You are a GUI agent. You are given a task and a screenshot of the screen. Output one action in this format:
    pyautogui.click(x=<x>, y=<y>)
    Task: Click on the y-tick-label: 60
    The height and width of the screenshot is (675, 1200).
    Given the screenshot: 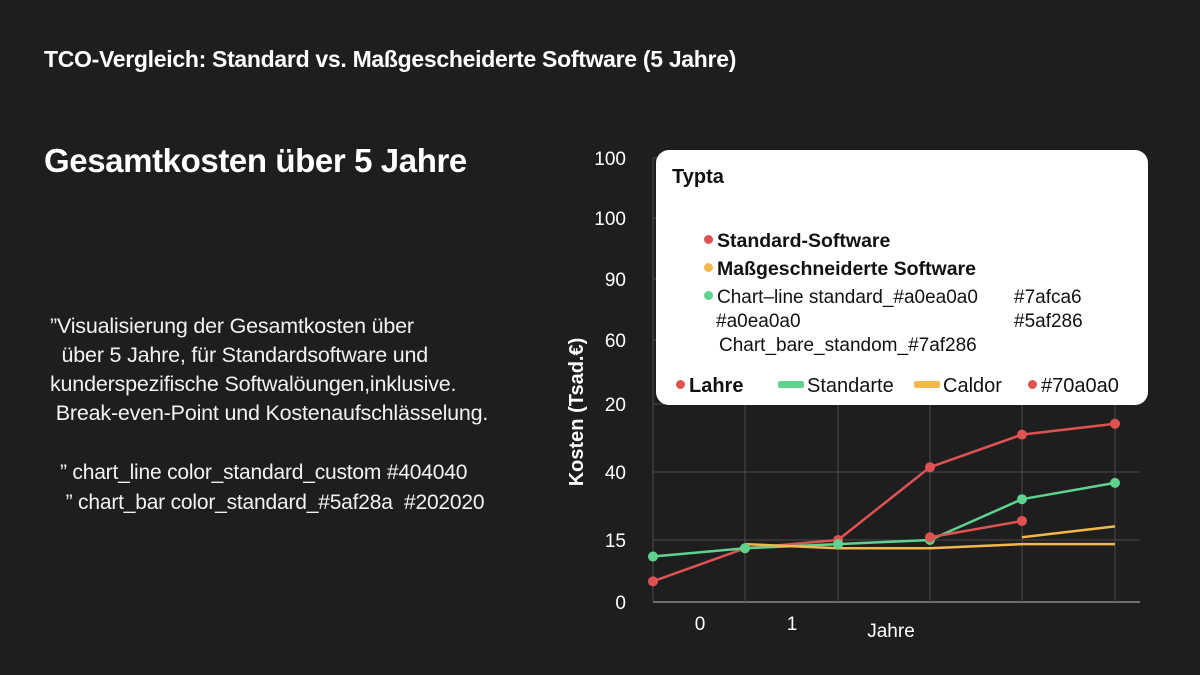 What is the action you would take?
    pyautogui.click(x=615, y=341)
    